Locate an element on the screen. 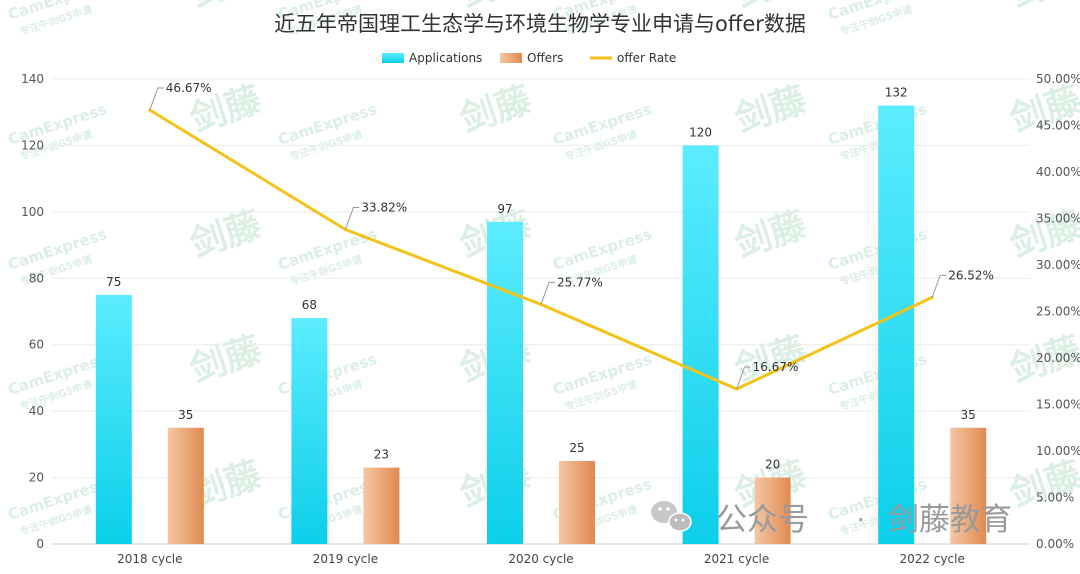 Image resolution: width=1080 pixels, height=574 pixels. legend-label: Applications is located at coordinates (445, 58).